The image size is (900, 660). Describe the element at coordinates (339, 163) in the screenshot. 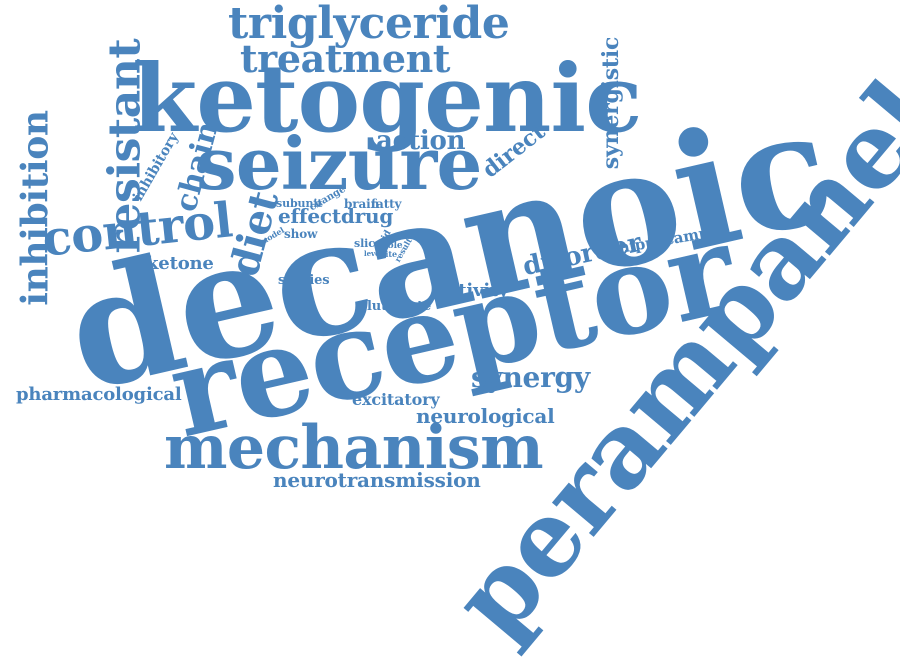

I see `word-seizure: seizure` at that location.